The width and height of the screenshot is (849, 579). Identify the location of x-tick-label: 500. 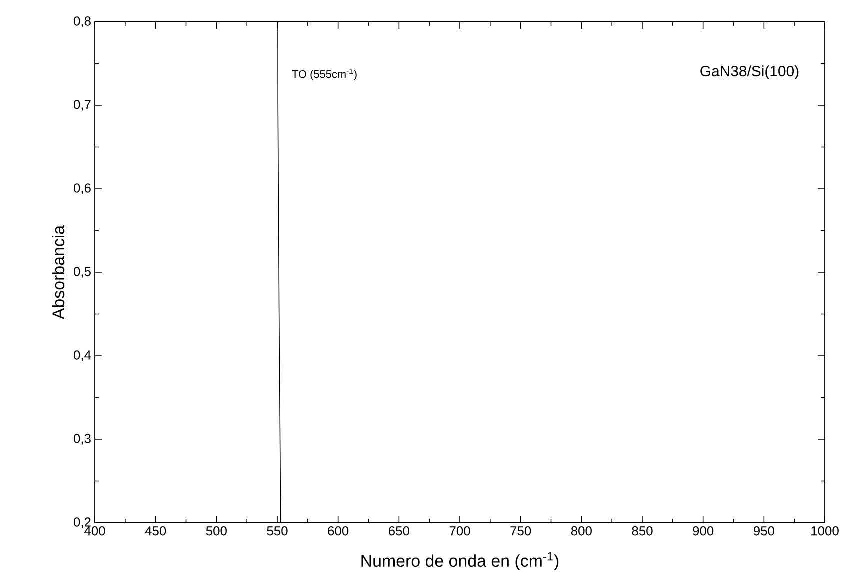
(216, 531).